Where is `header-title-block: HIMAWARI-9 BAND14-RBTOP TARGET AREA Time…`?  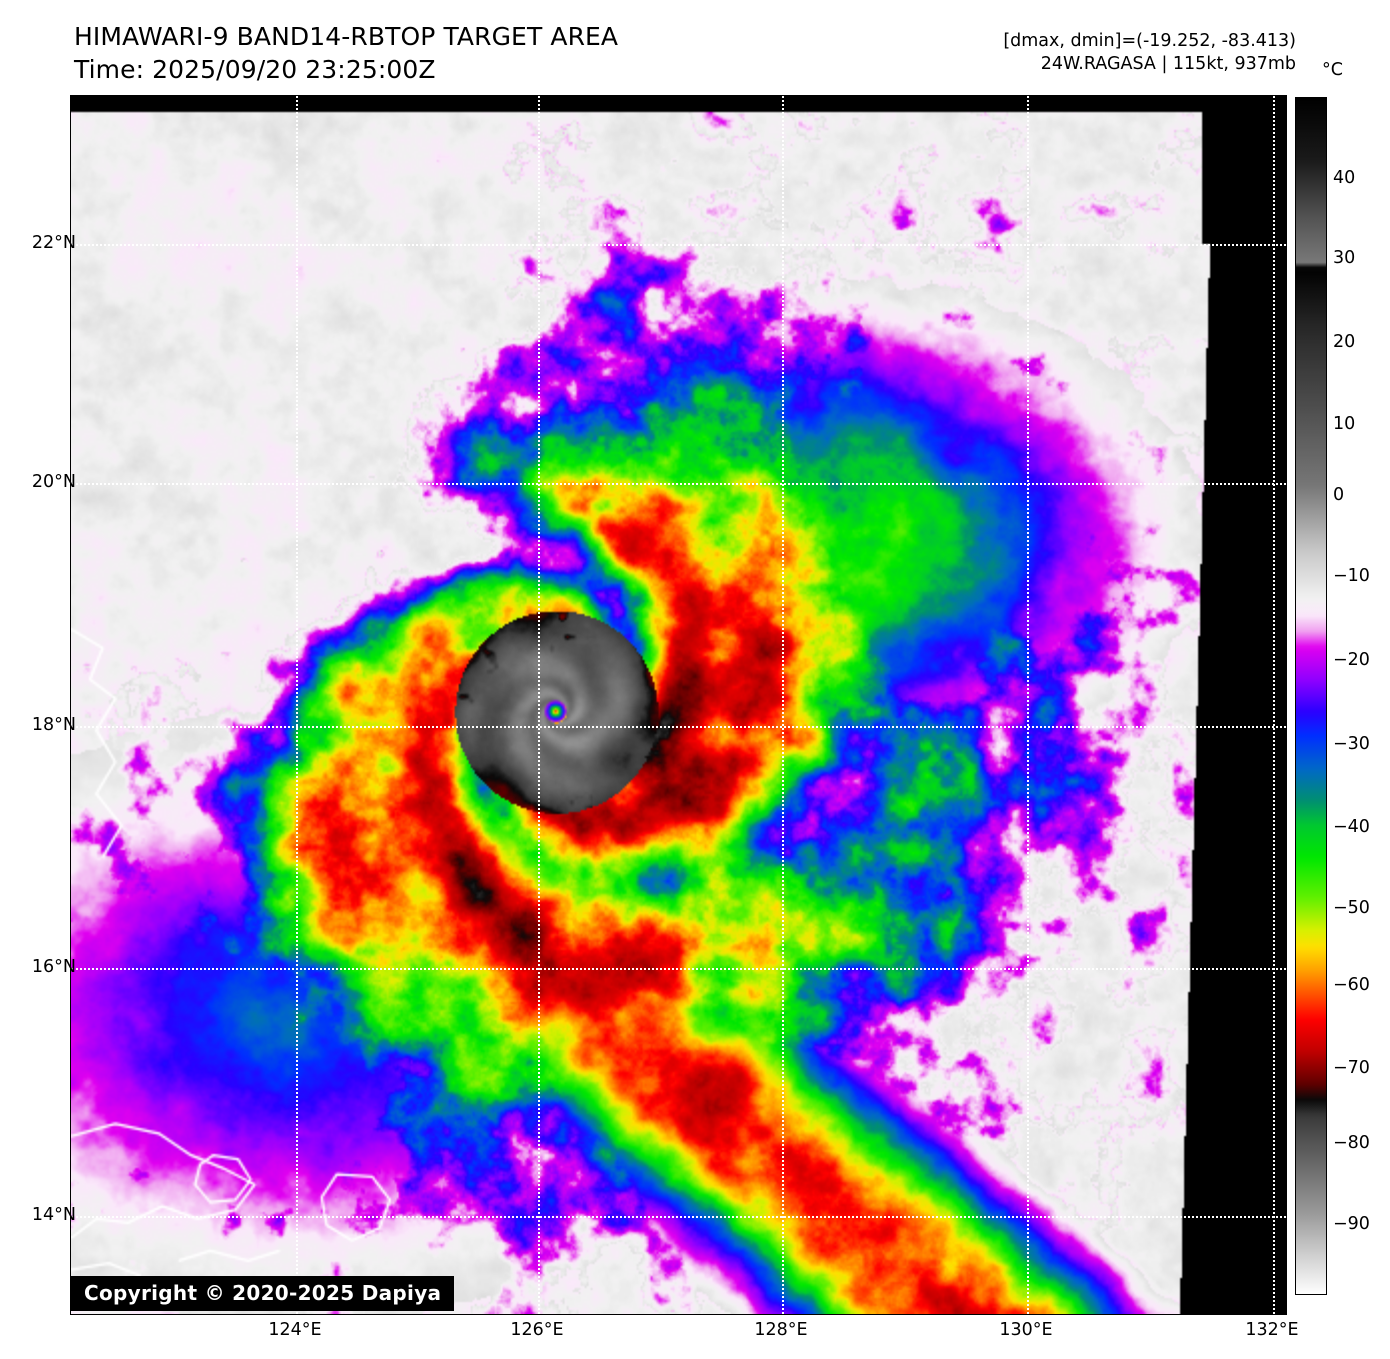 header-title-block: HIMAWARI-9 BAND14-RBTOP TARGET AREA Time… is located at coordinates (346, 53).